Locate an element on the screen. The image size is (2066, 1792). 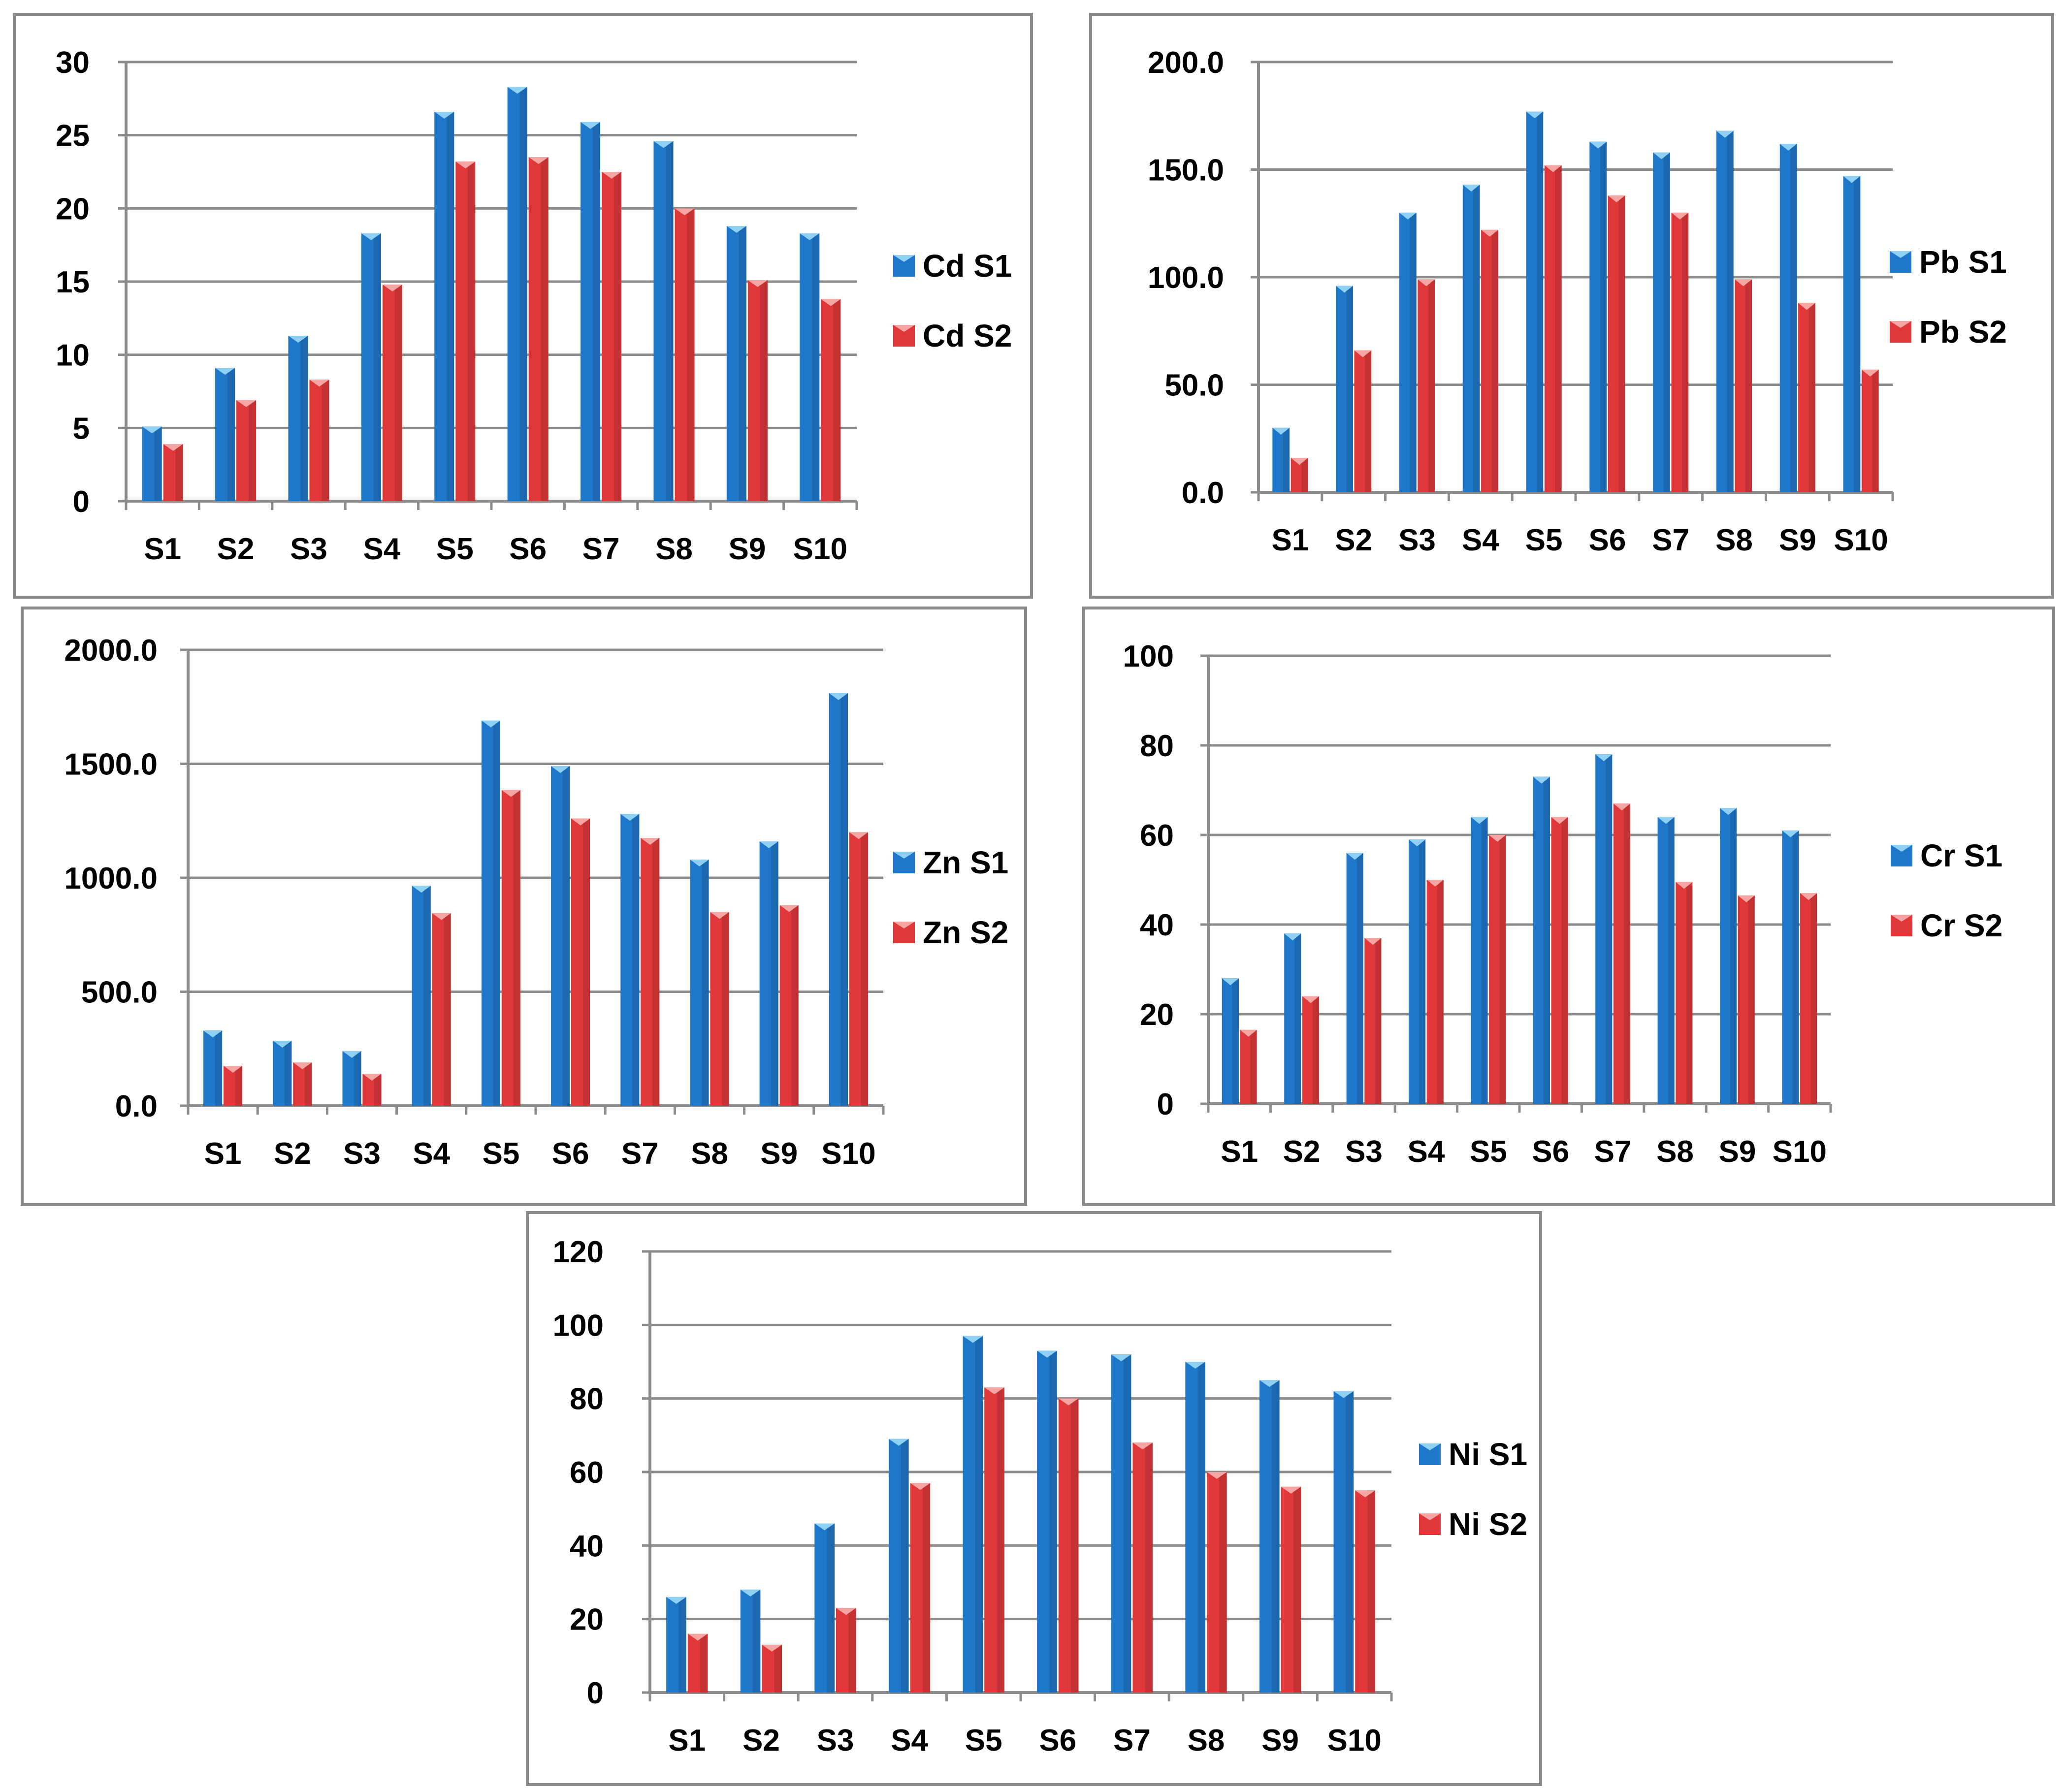
bar-pb-s1-s7 is located at coordinates (1662, 322).